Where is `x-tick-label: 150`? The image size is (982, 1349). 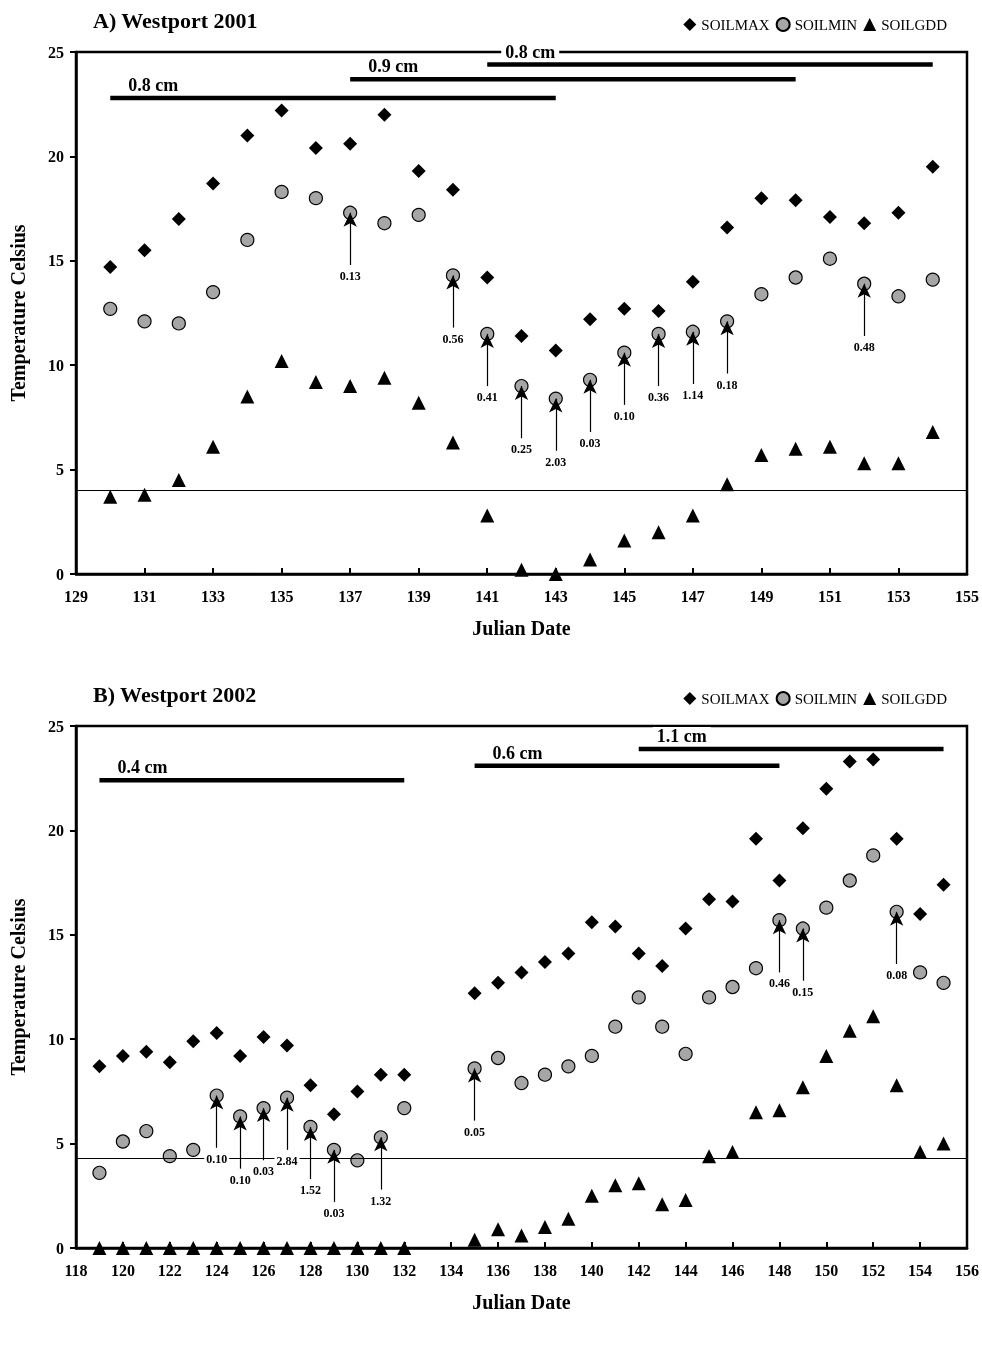
x-tick-label: 150 is located at coordinates (826, 1270).